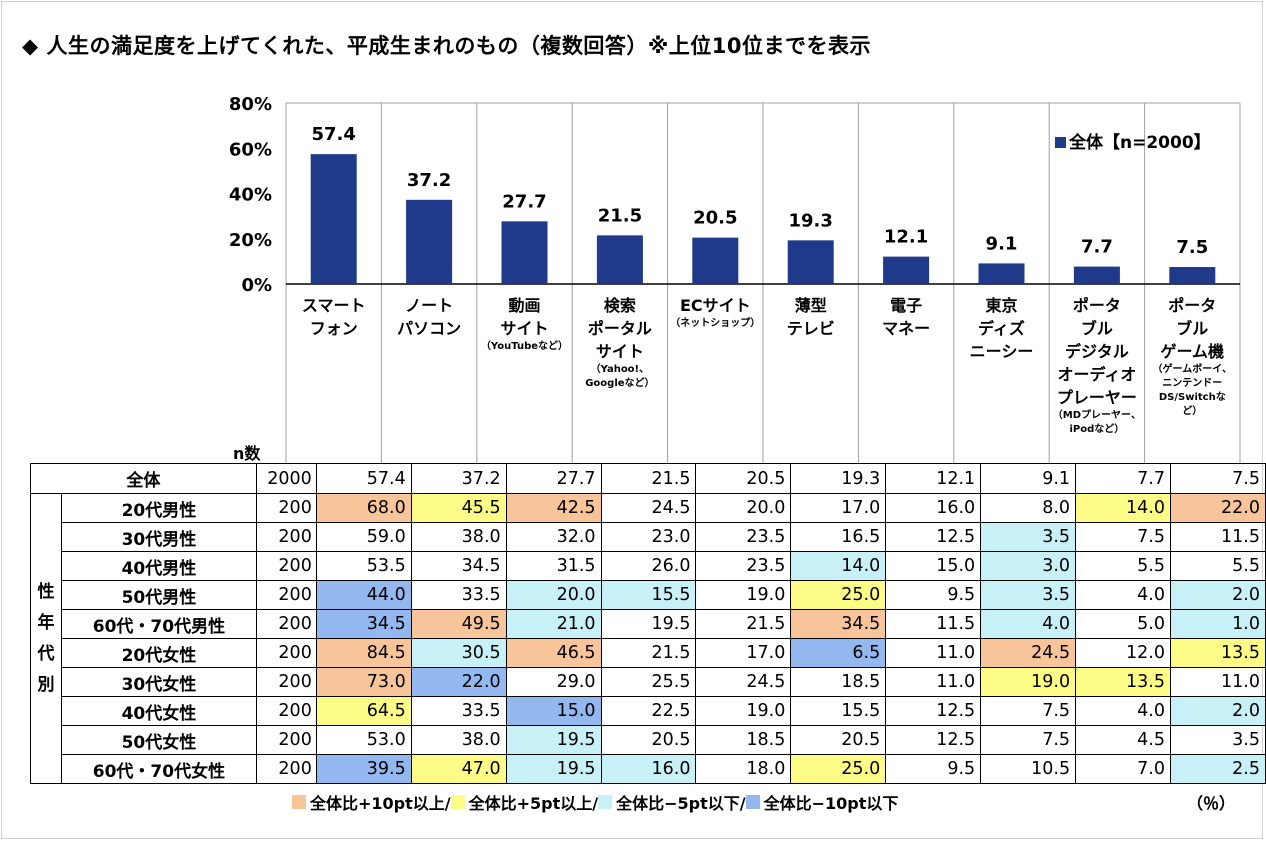  Describe the element at coordinates (933, 769) in the screenshot. I see `value-cell: 9.5` at that location.